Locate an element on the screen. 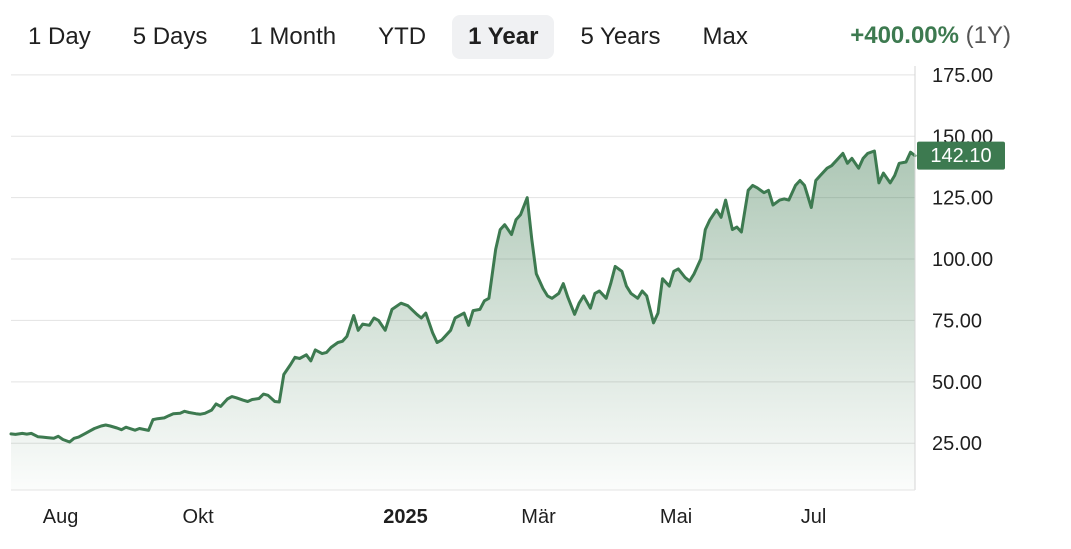 The image size is (1071, 549). last-price-tag-bg is located at coordinates (961, 155).